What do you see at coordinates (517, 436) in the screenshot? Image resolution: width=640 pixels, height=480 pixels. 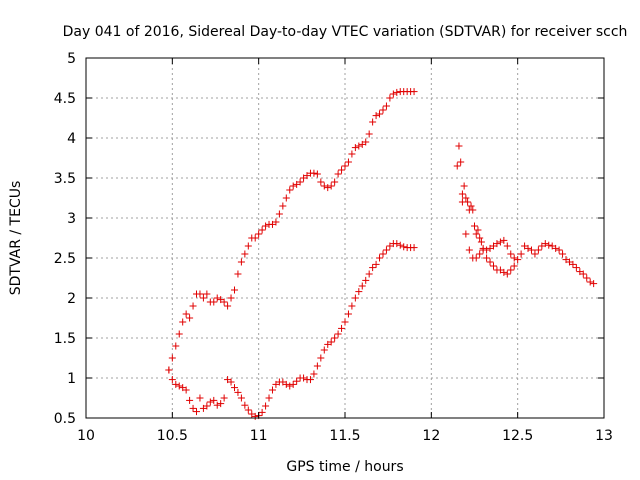 I see `x-tick-label: 12.5` at bounding box center [517, 436].